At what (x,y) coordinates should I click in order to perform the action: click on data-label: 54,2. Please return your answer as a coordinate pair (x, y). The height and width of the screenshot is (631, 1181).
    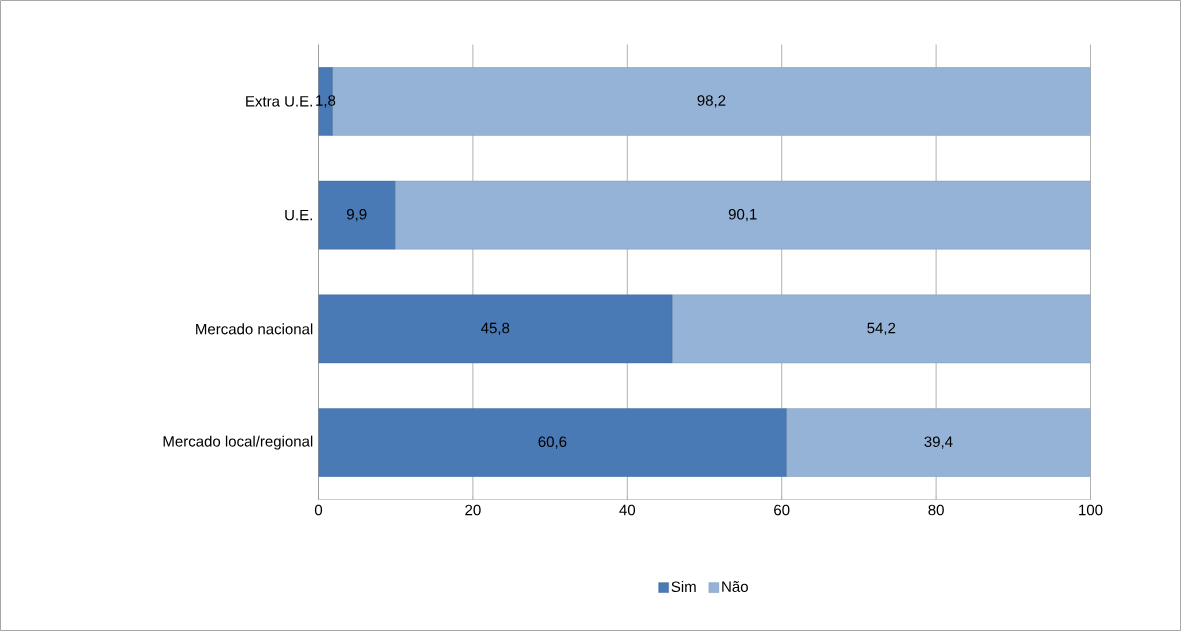
    Looking at the image, I should click on (881, 329).